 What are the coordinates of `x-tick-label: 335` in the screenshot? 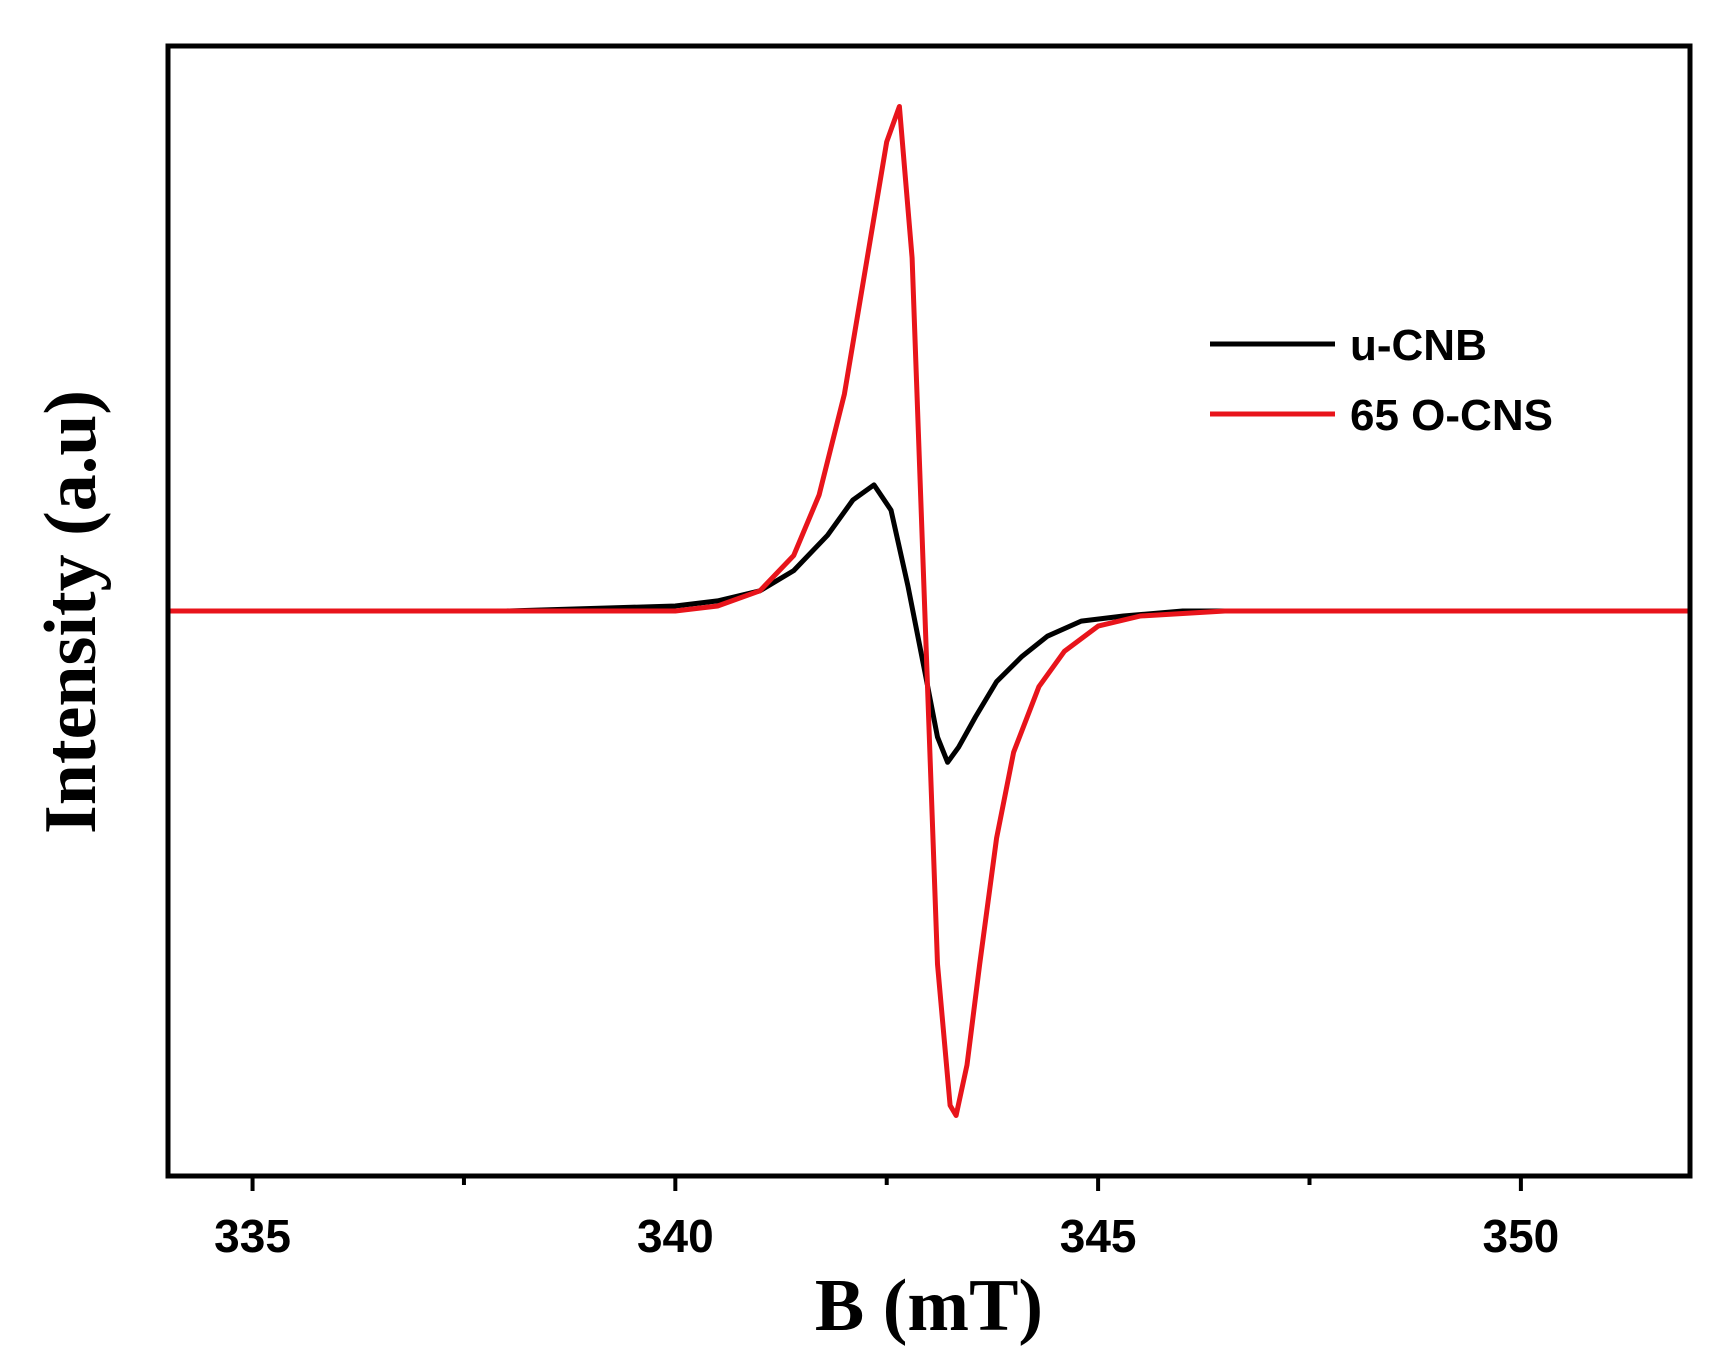 It's located at (252, 1236).